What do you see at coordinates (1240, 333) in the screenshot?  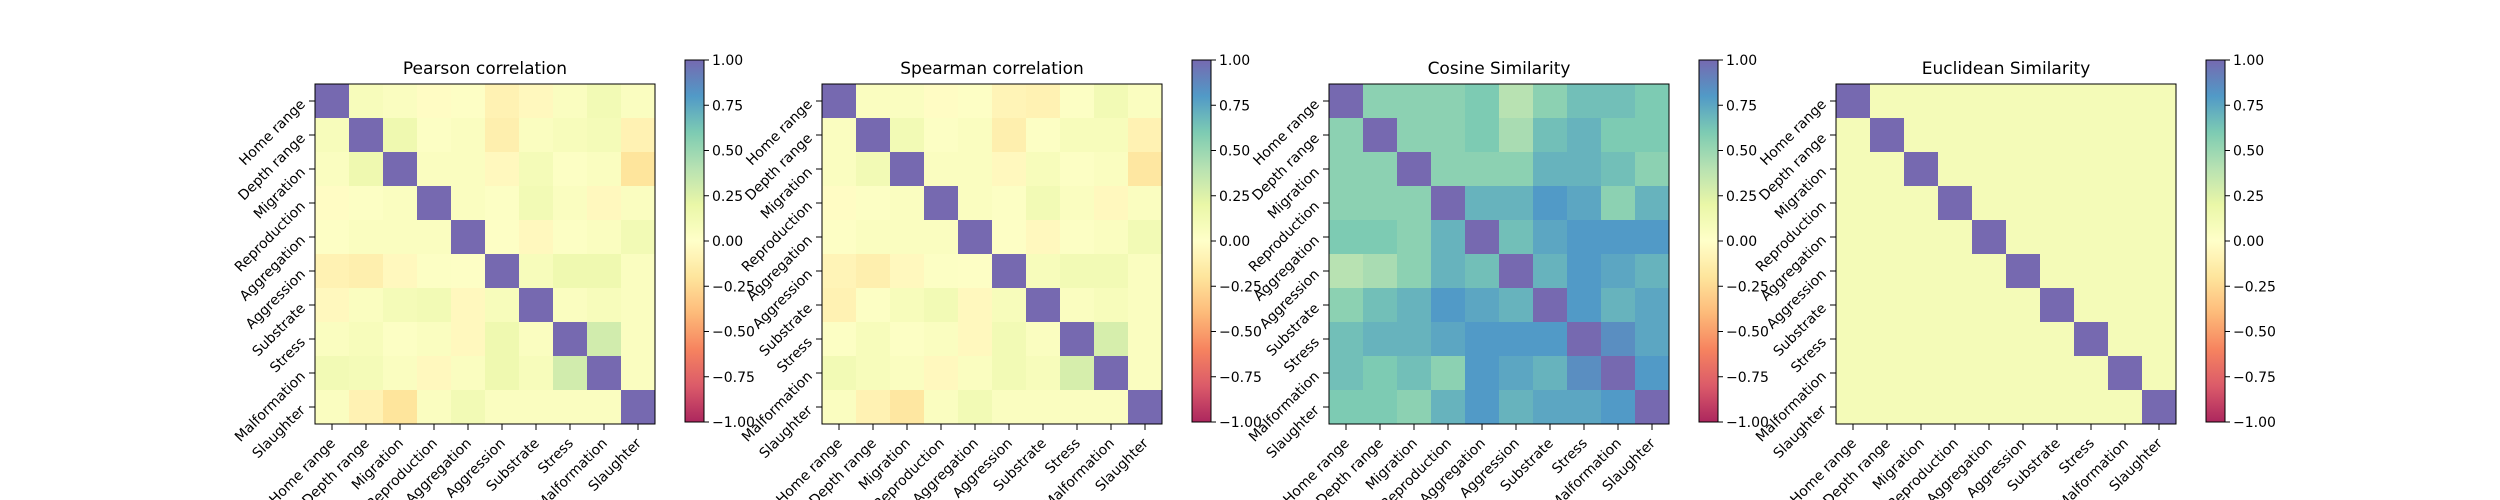 I see `colorbar-tick-label: −0.50` at bounding box center [1240, 333].